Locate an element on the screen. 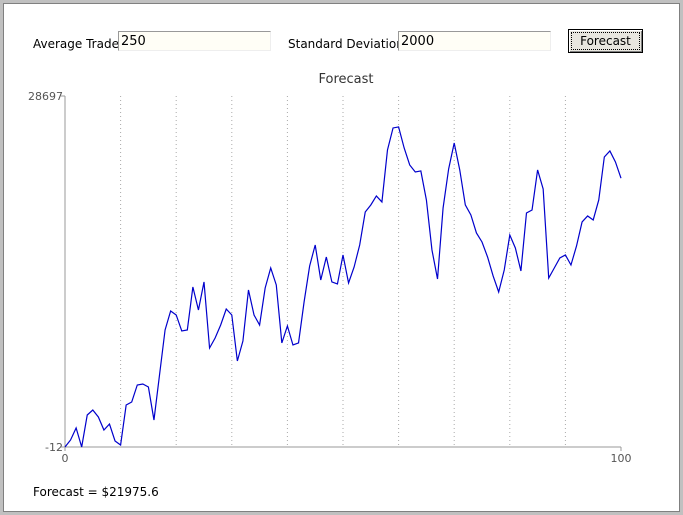  std-dev-label: Standard Deviation: is located at coordinates (348, 44).